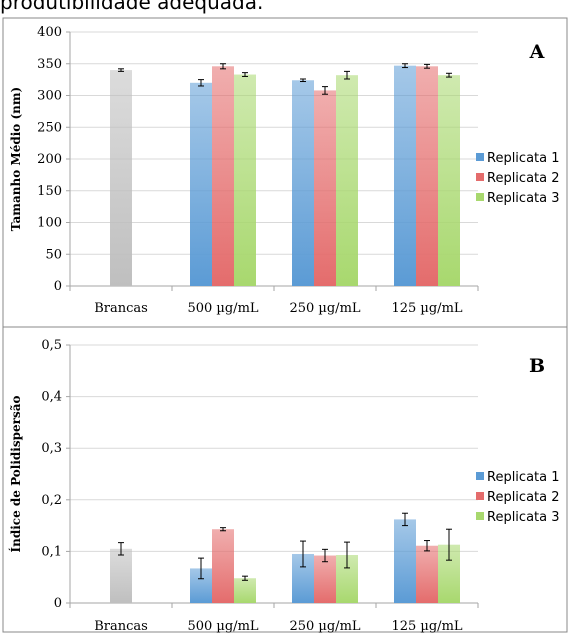  What do you see at coordinates (537, 366) in the screenshot?
I see `panel-label: B` at bounding box center [537, 366].